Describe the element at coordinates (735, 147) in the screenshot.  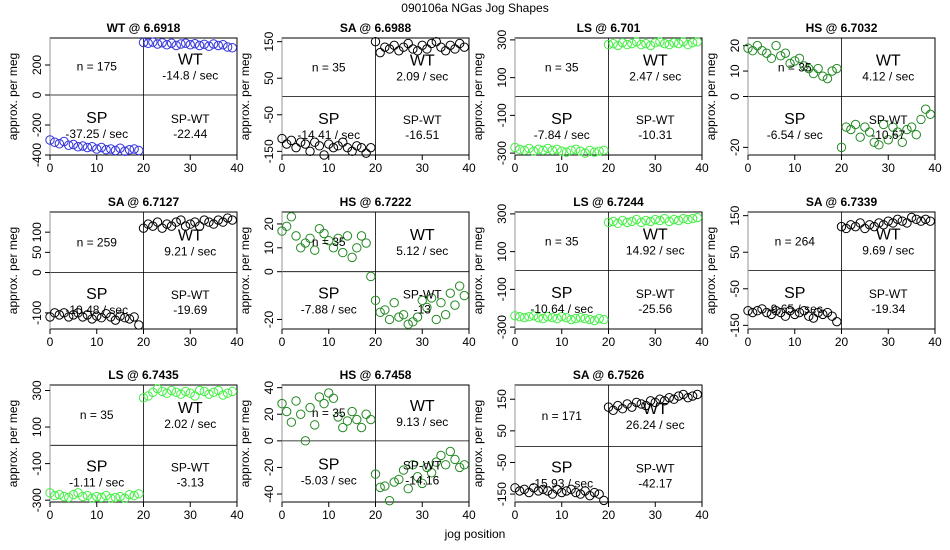
I see `y-tick-label: -20` at that location.